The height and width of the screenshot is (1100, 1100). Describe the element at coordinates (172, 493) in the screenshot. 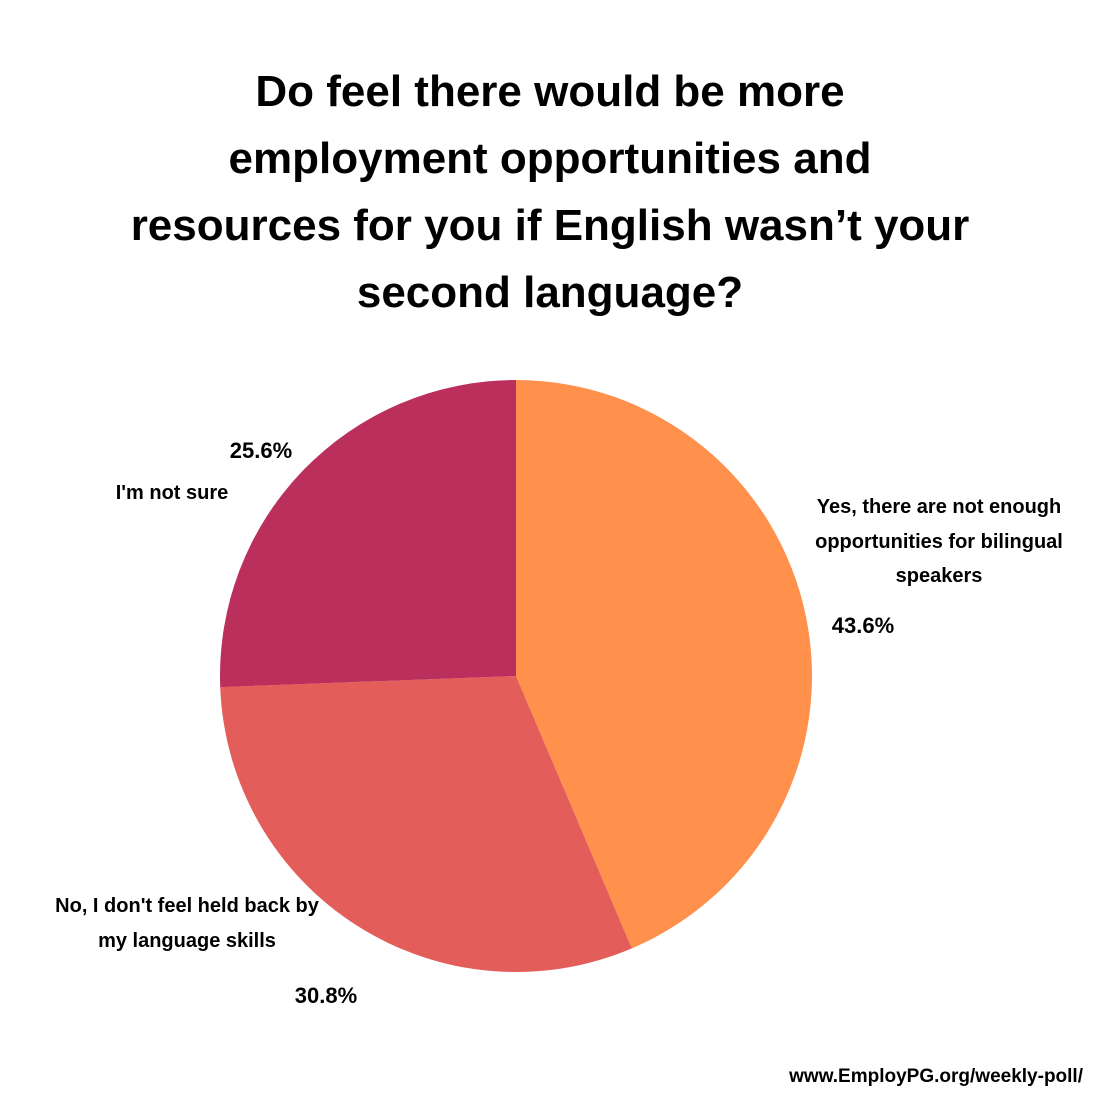

I see `slice-label: I'm not sure` at that location.